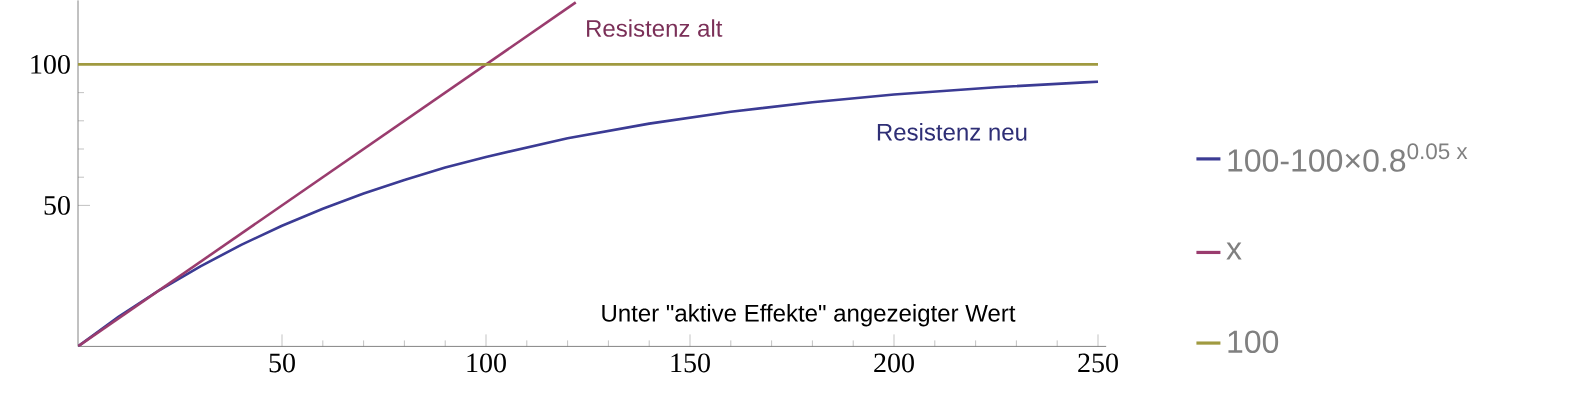 The width and height of the screenshot is (1569, 415). Describe the element at coordinates (282, 363) in the screenshot. I see `x-tick-label: 50` at that location.